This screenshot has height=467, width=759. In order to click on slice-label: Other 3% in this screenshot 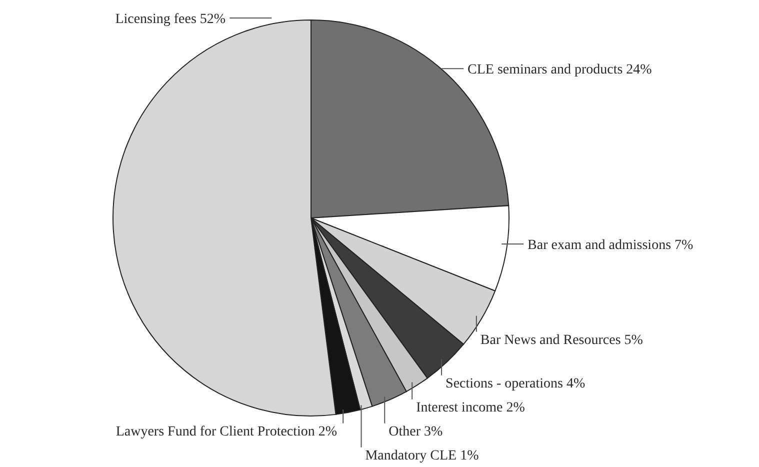, I will do `click(416, 432)`.